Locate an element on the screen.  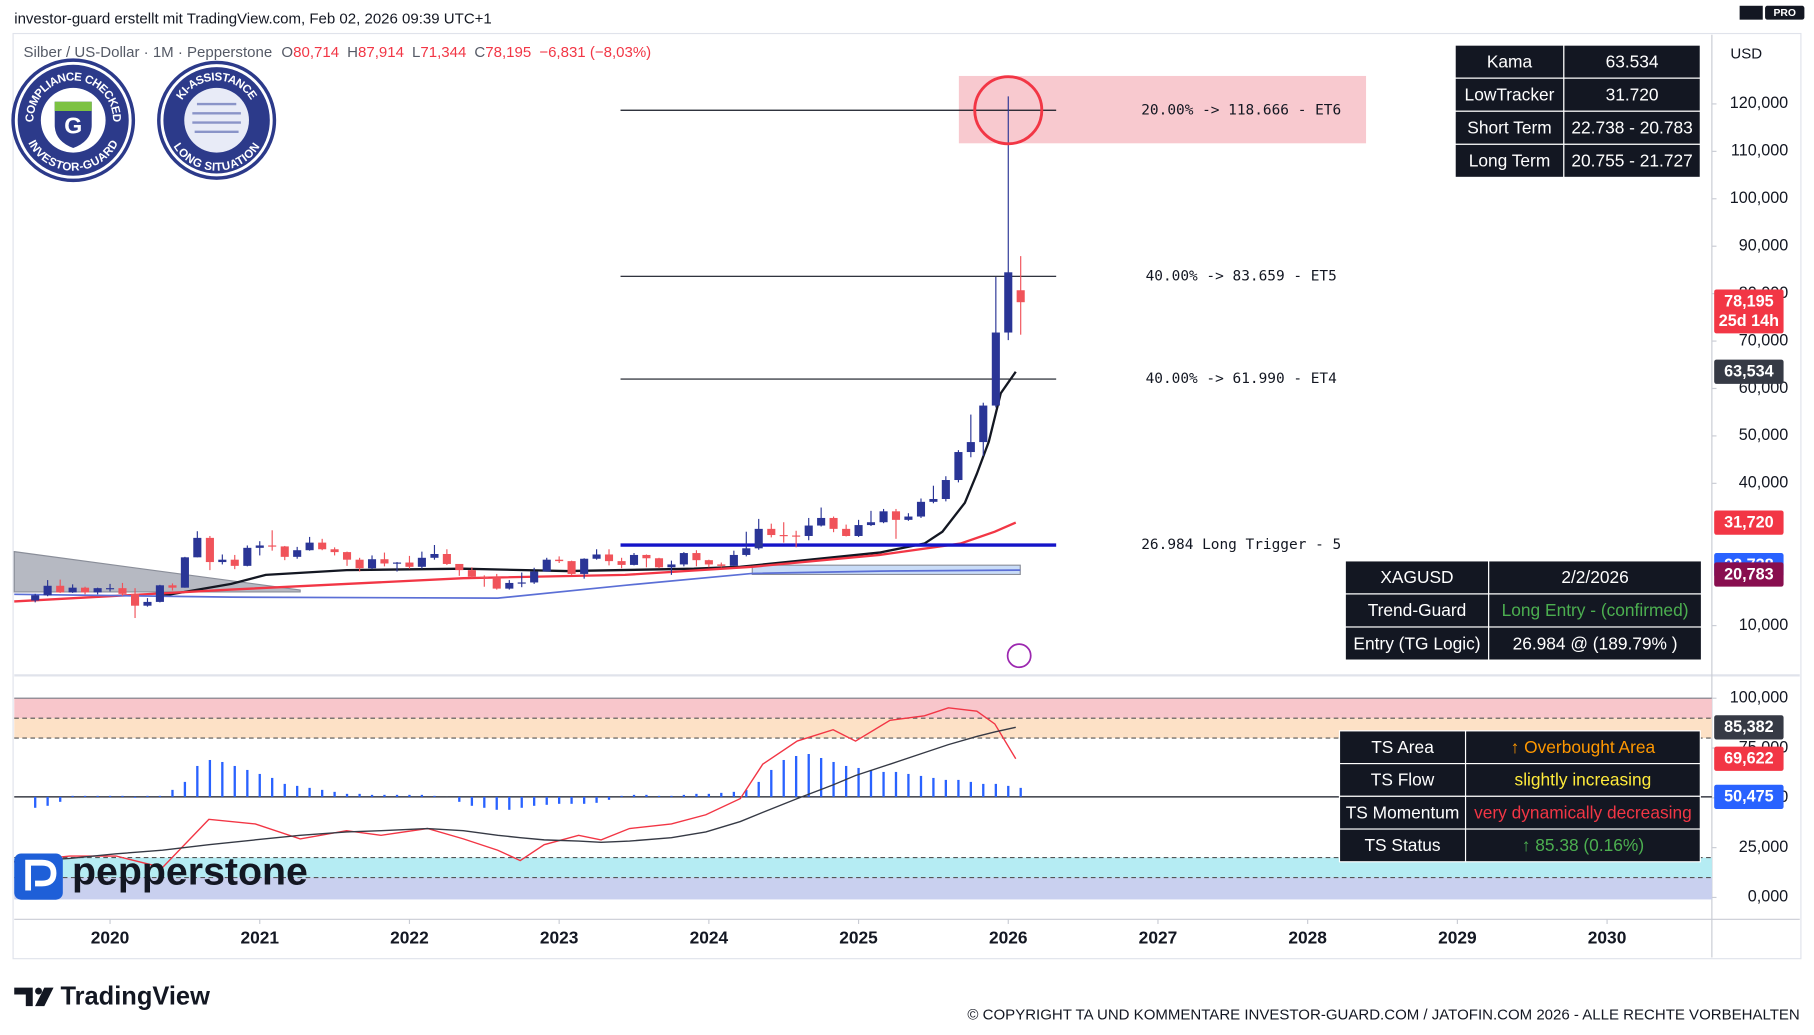
shield is located at coordinates (73, 125).